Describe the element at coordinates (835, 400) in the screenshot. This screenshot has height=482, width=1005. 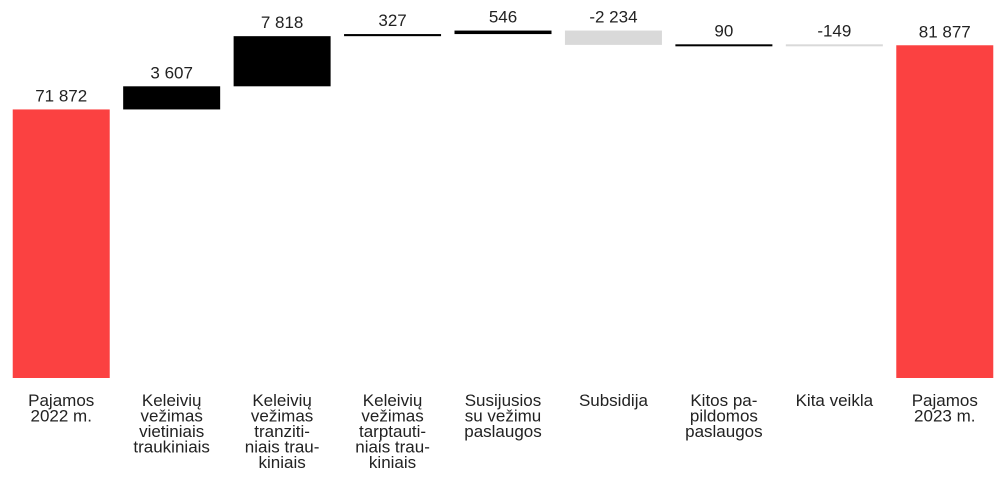
I see `category-label: Kita veikla` at that location.